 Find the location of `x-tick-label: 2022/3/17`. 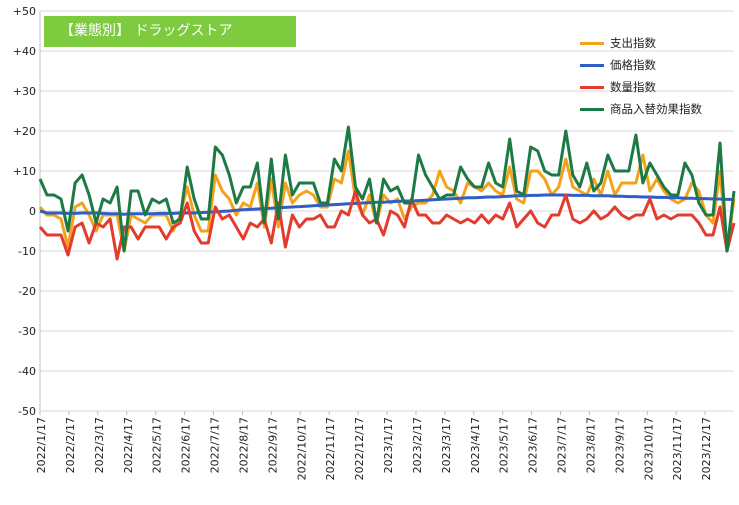

x-tick-label: 2022/3/17 is located at coordinates (99, 445).